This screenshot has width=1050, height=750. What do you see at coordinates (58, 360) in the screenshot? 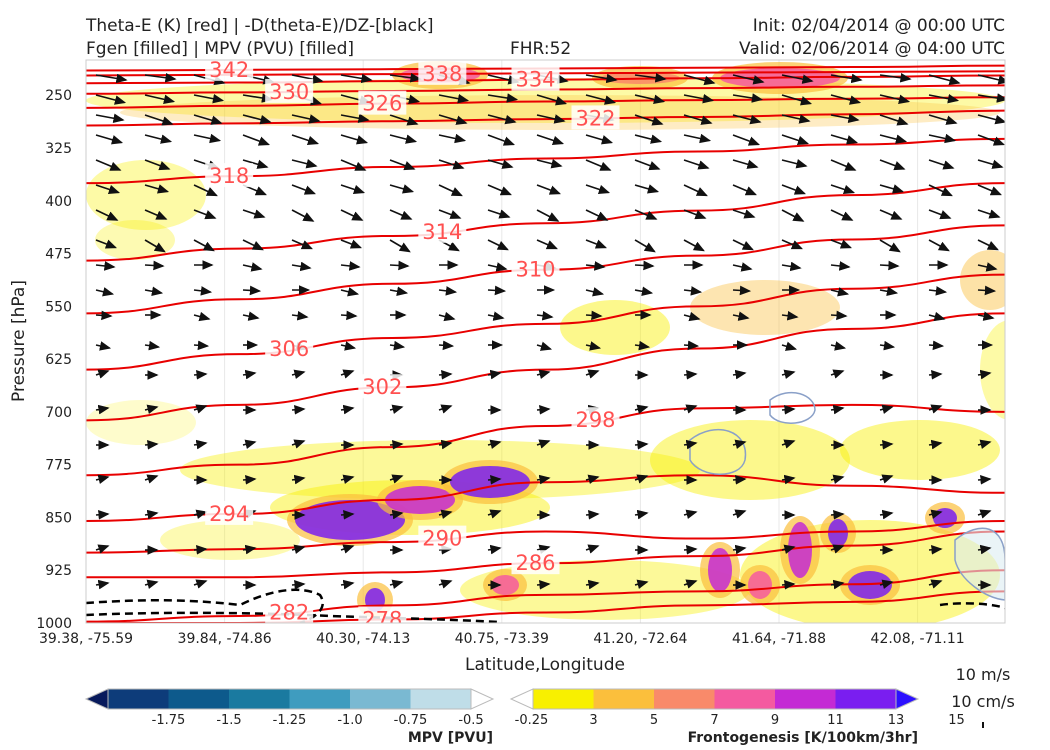
I see `y-tick-label: 625` at bounding box center [58, 360].